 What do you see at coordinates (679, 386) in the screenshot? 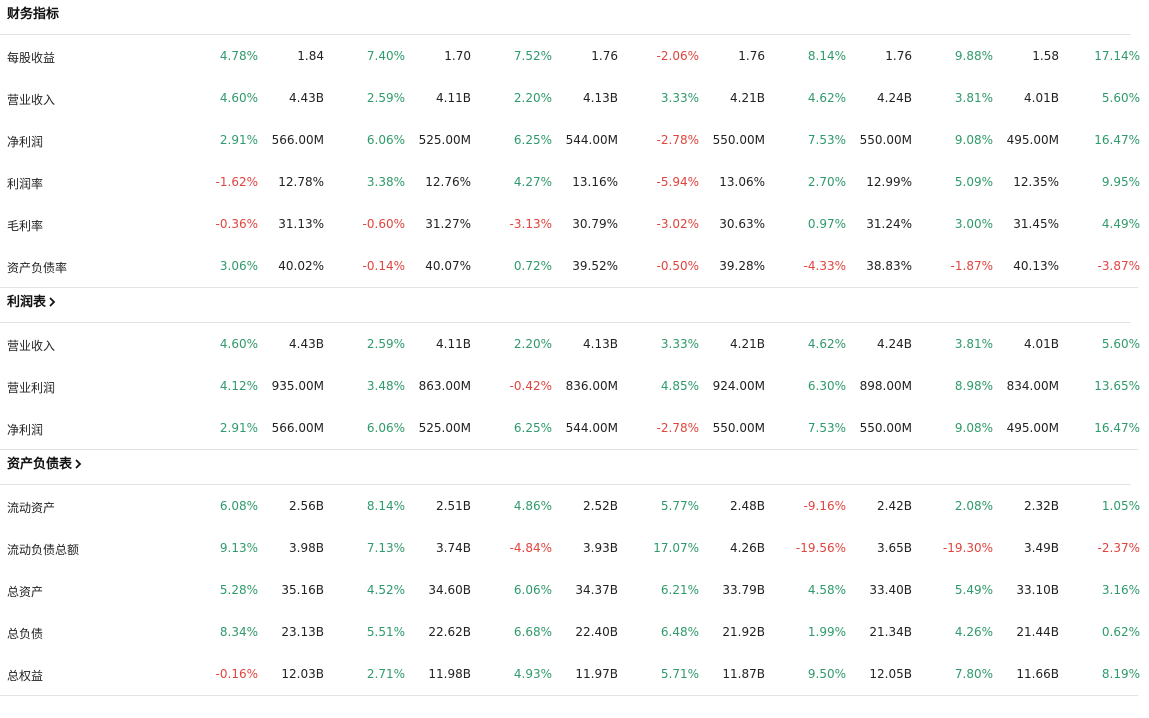
I see `change-percent-cell: 4.85%` at bounding box center [679, 386].